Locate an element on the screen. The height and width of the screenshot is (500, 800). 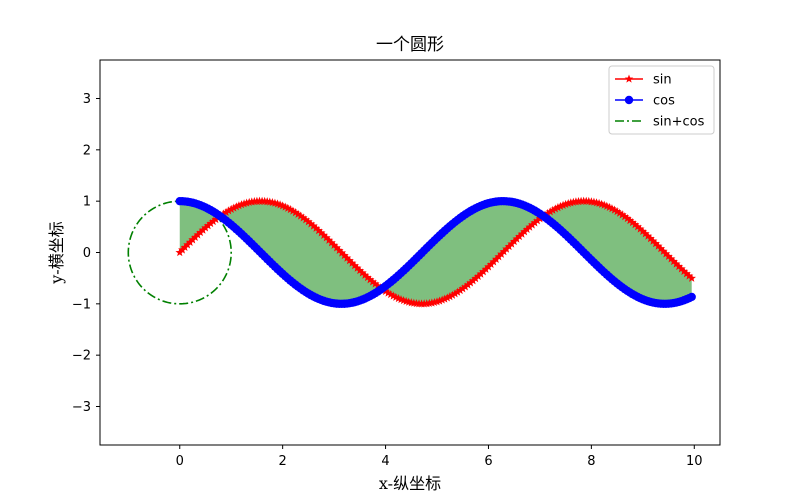
series-cos-point is located at coordinates (691, 297).